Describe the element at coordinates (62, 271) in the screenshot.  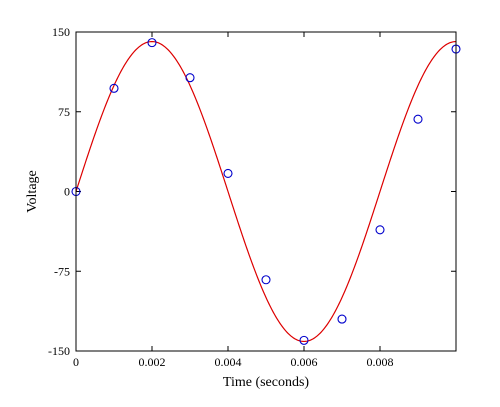
I see `y-tick-label: -75` at that location.